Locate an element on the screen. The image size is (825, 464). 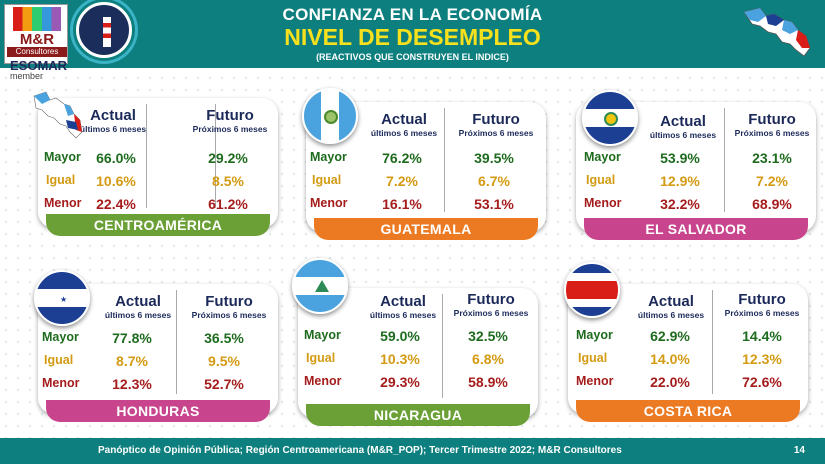
logo-subtext: Consultores is located at coordinates (37, 52).